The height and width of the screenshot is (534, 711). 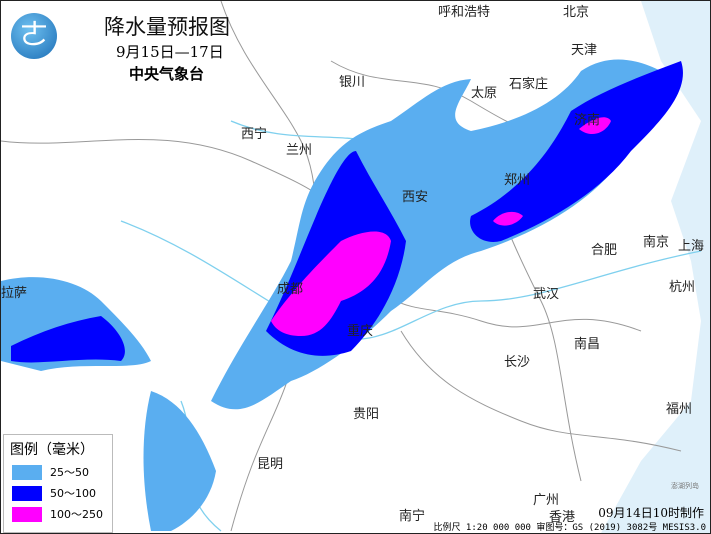 What do you see at coordinates (352, 82) in the screenshot?
I see `city-label: 银川` at bounding box center [352, 82].